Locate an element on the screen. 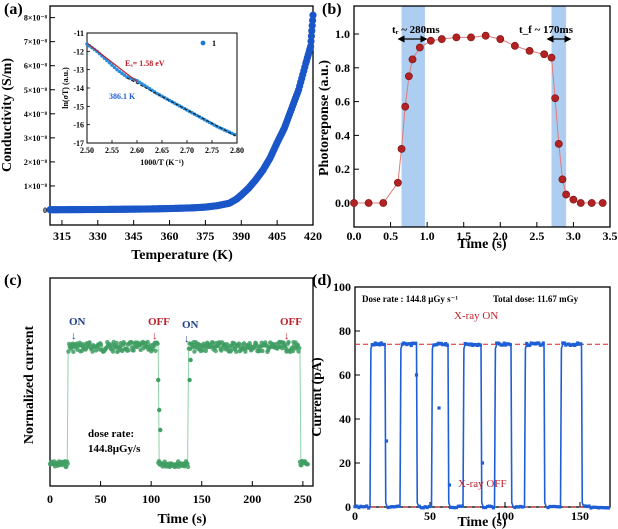 This screenshot has width=618, height=529. inset-legend-marker is located at coordinates (203, 43).